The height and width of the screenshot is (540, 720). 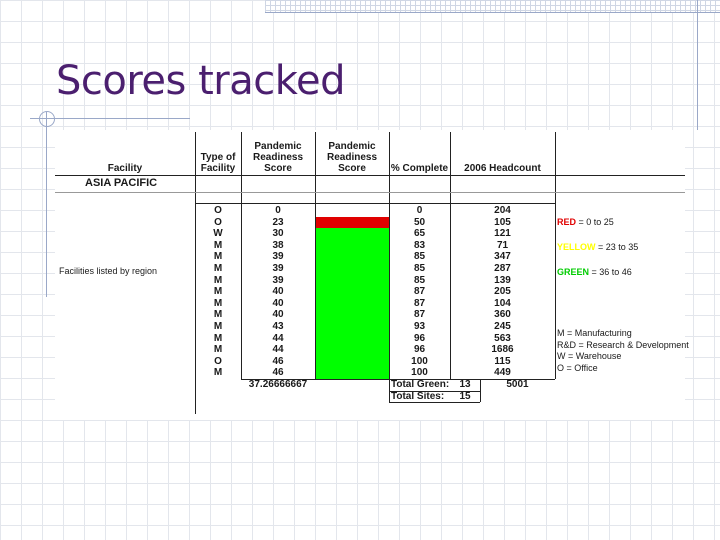 I want to click on row-complete: 93, so click(x=419, y=326).